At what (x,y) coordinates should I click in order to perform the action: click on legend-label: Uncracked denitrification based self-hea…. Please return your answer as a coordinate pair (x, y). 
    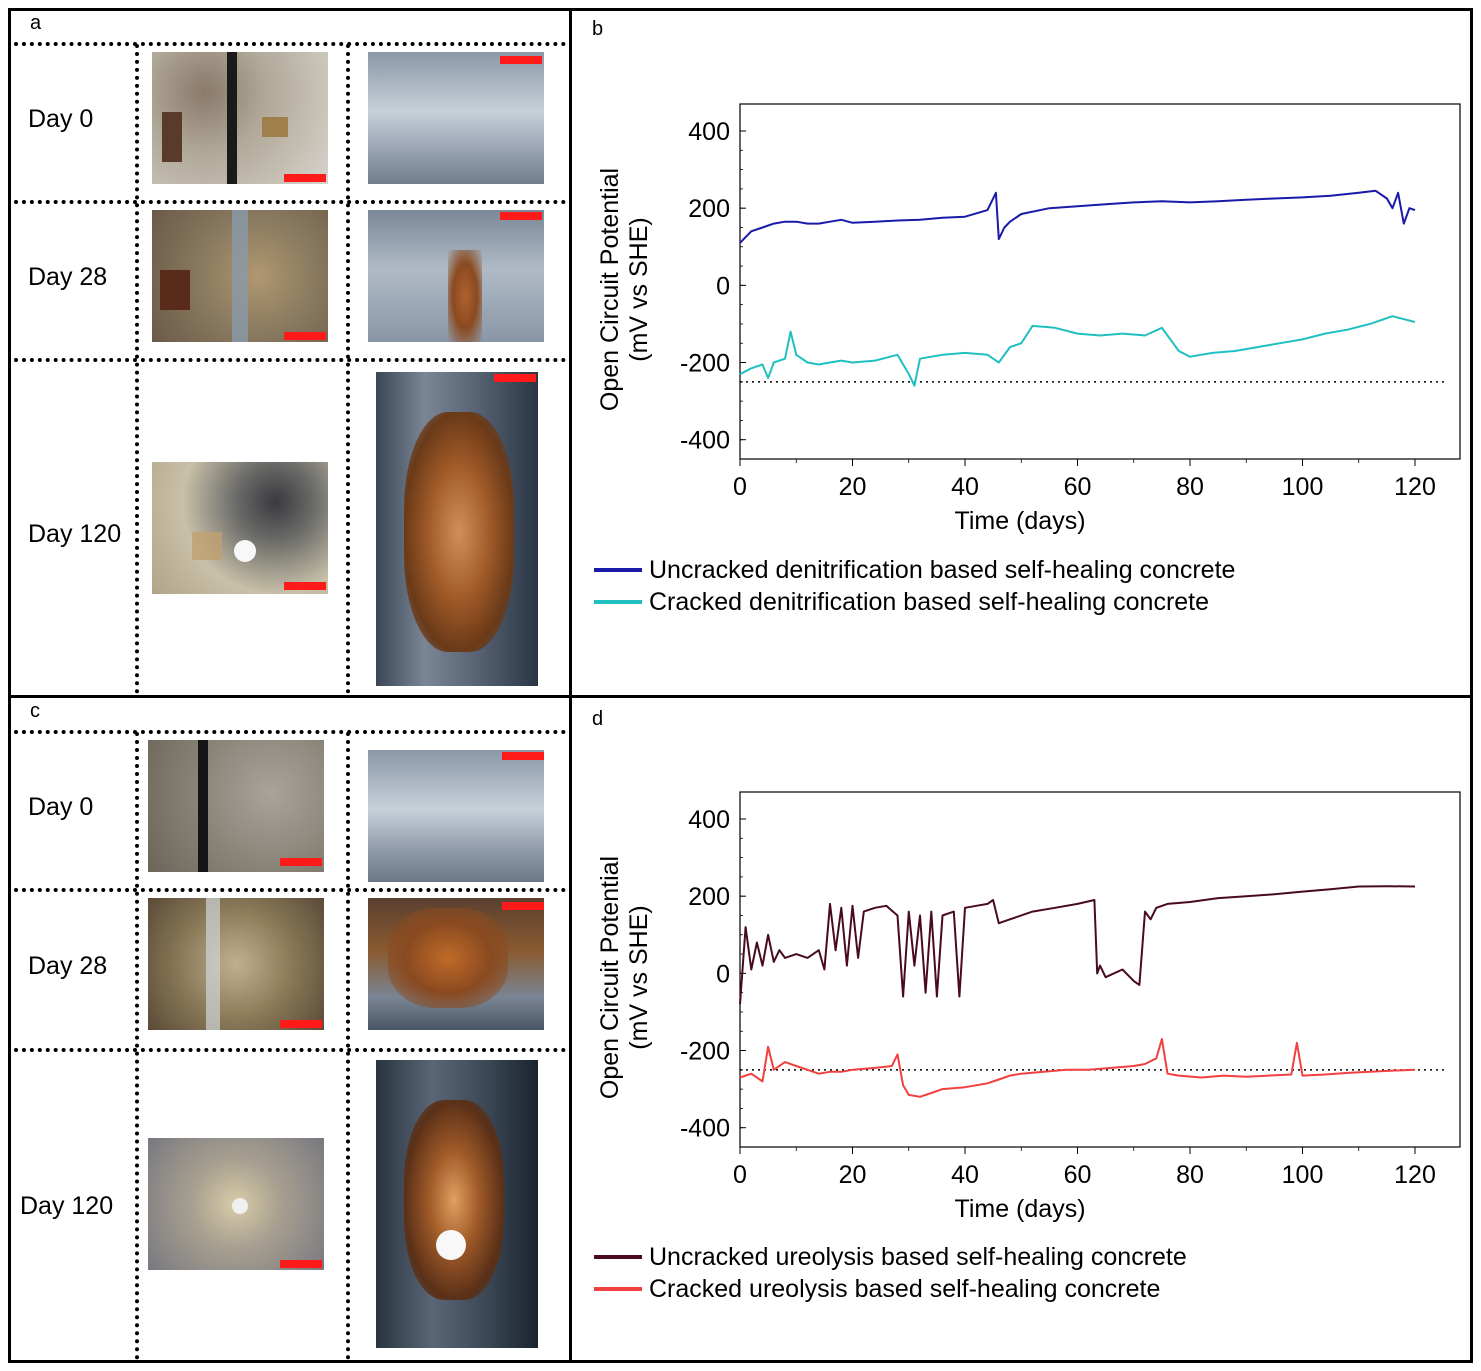
    Looking at the image, I should click on (942, 570).